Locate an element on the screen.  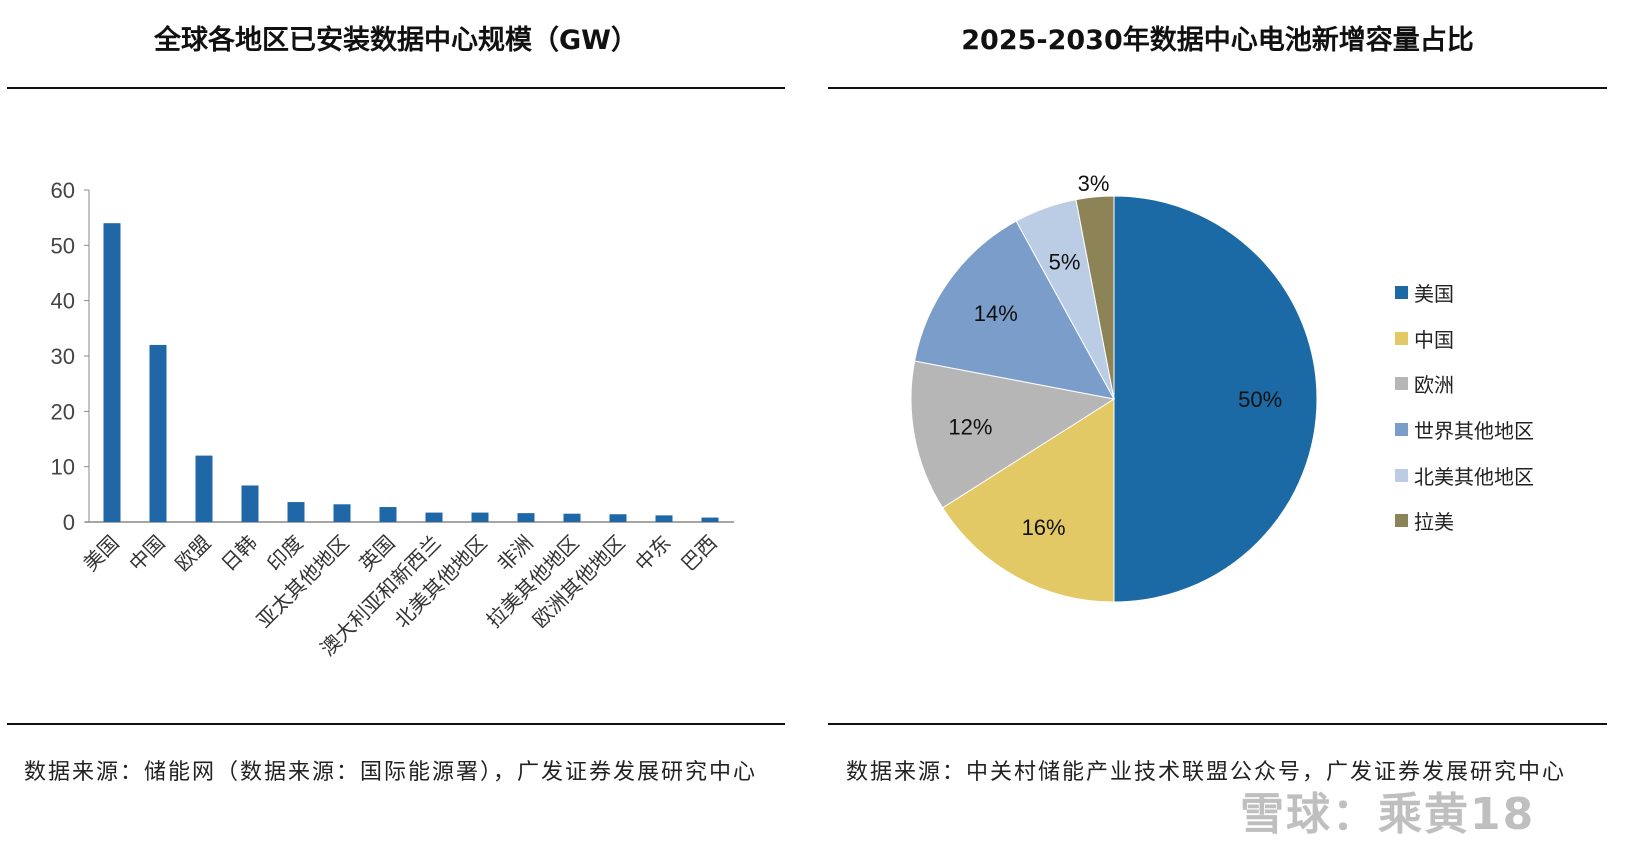
legend-item: 美国 is located at coordinates (1464, 293).